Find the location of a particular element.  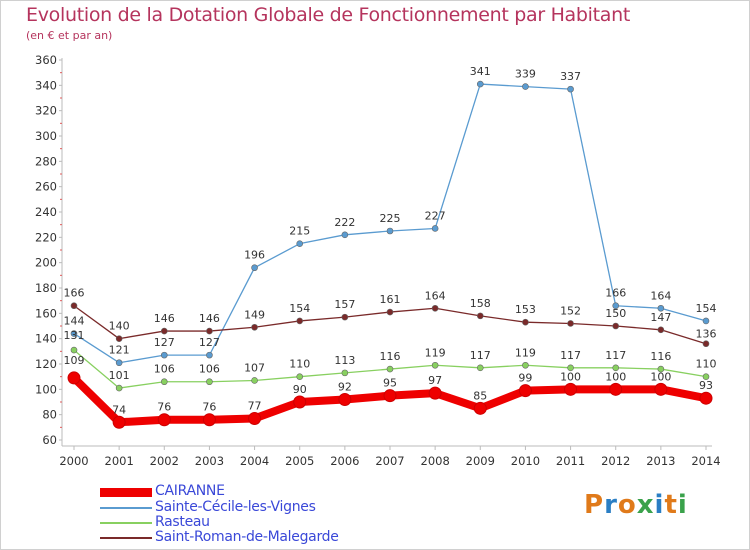

x-tick-label: 2002 is located at coordinates (164, 461).